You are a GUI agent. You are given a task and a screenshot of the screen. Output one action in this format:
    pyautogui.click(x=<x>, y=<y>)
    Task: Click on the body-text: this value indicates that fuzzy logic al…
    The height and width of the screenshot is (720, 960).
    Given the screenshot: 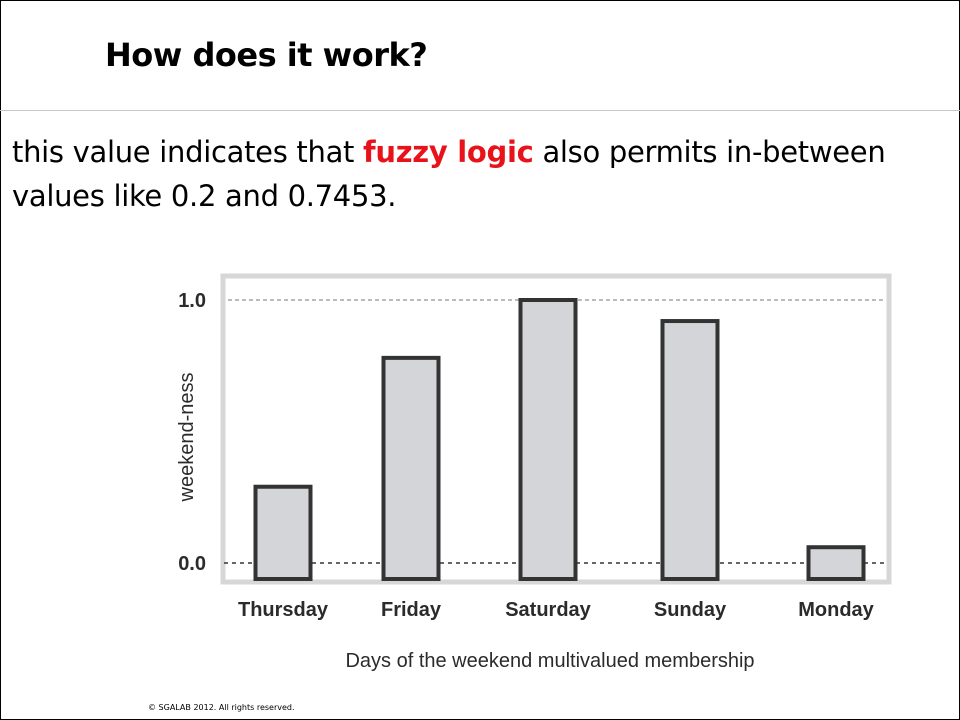 What is the action you would take?
    pyautogui.click(x=480, y=174)
    